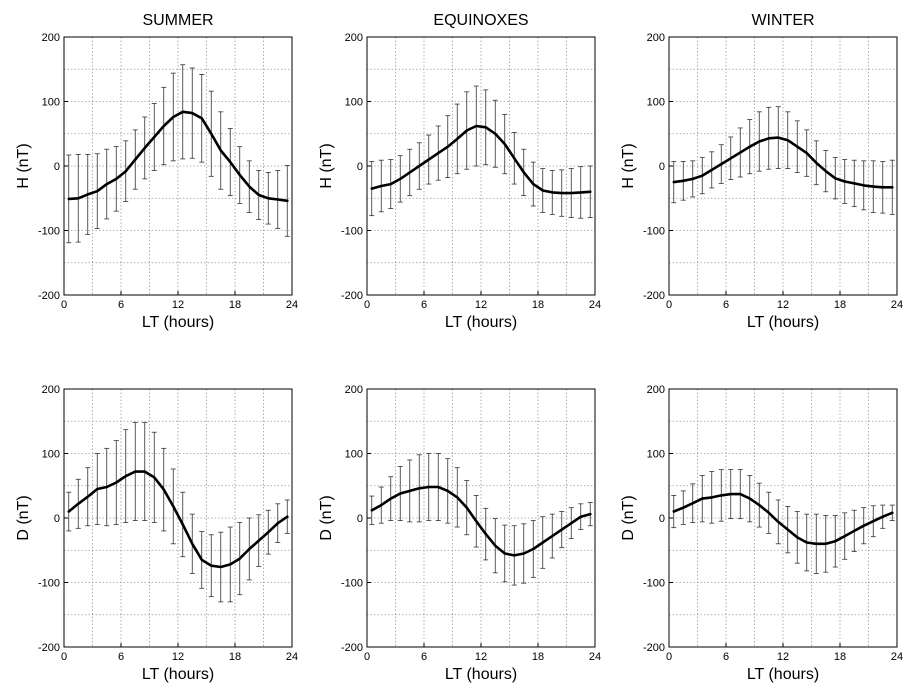 This screenshot has width=903, height=688. I want to click on panel-title: EQUINOXES, so click(480, 20).